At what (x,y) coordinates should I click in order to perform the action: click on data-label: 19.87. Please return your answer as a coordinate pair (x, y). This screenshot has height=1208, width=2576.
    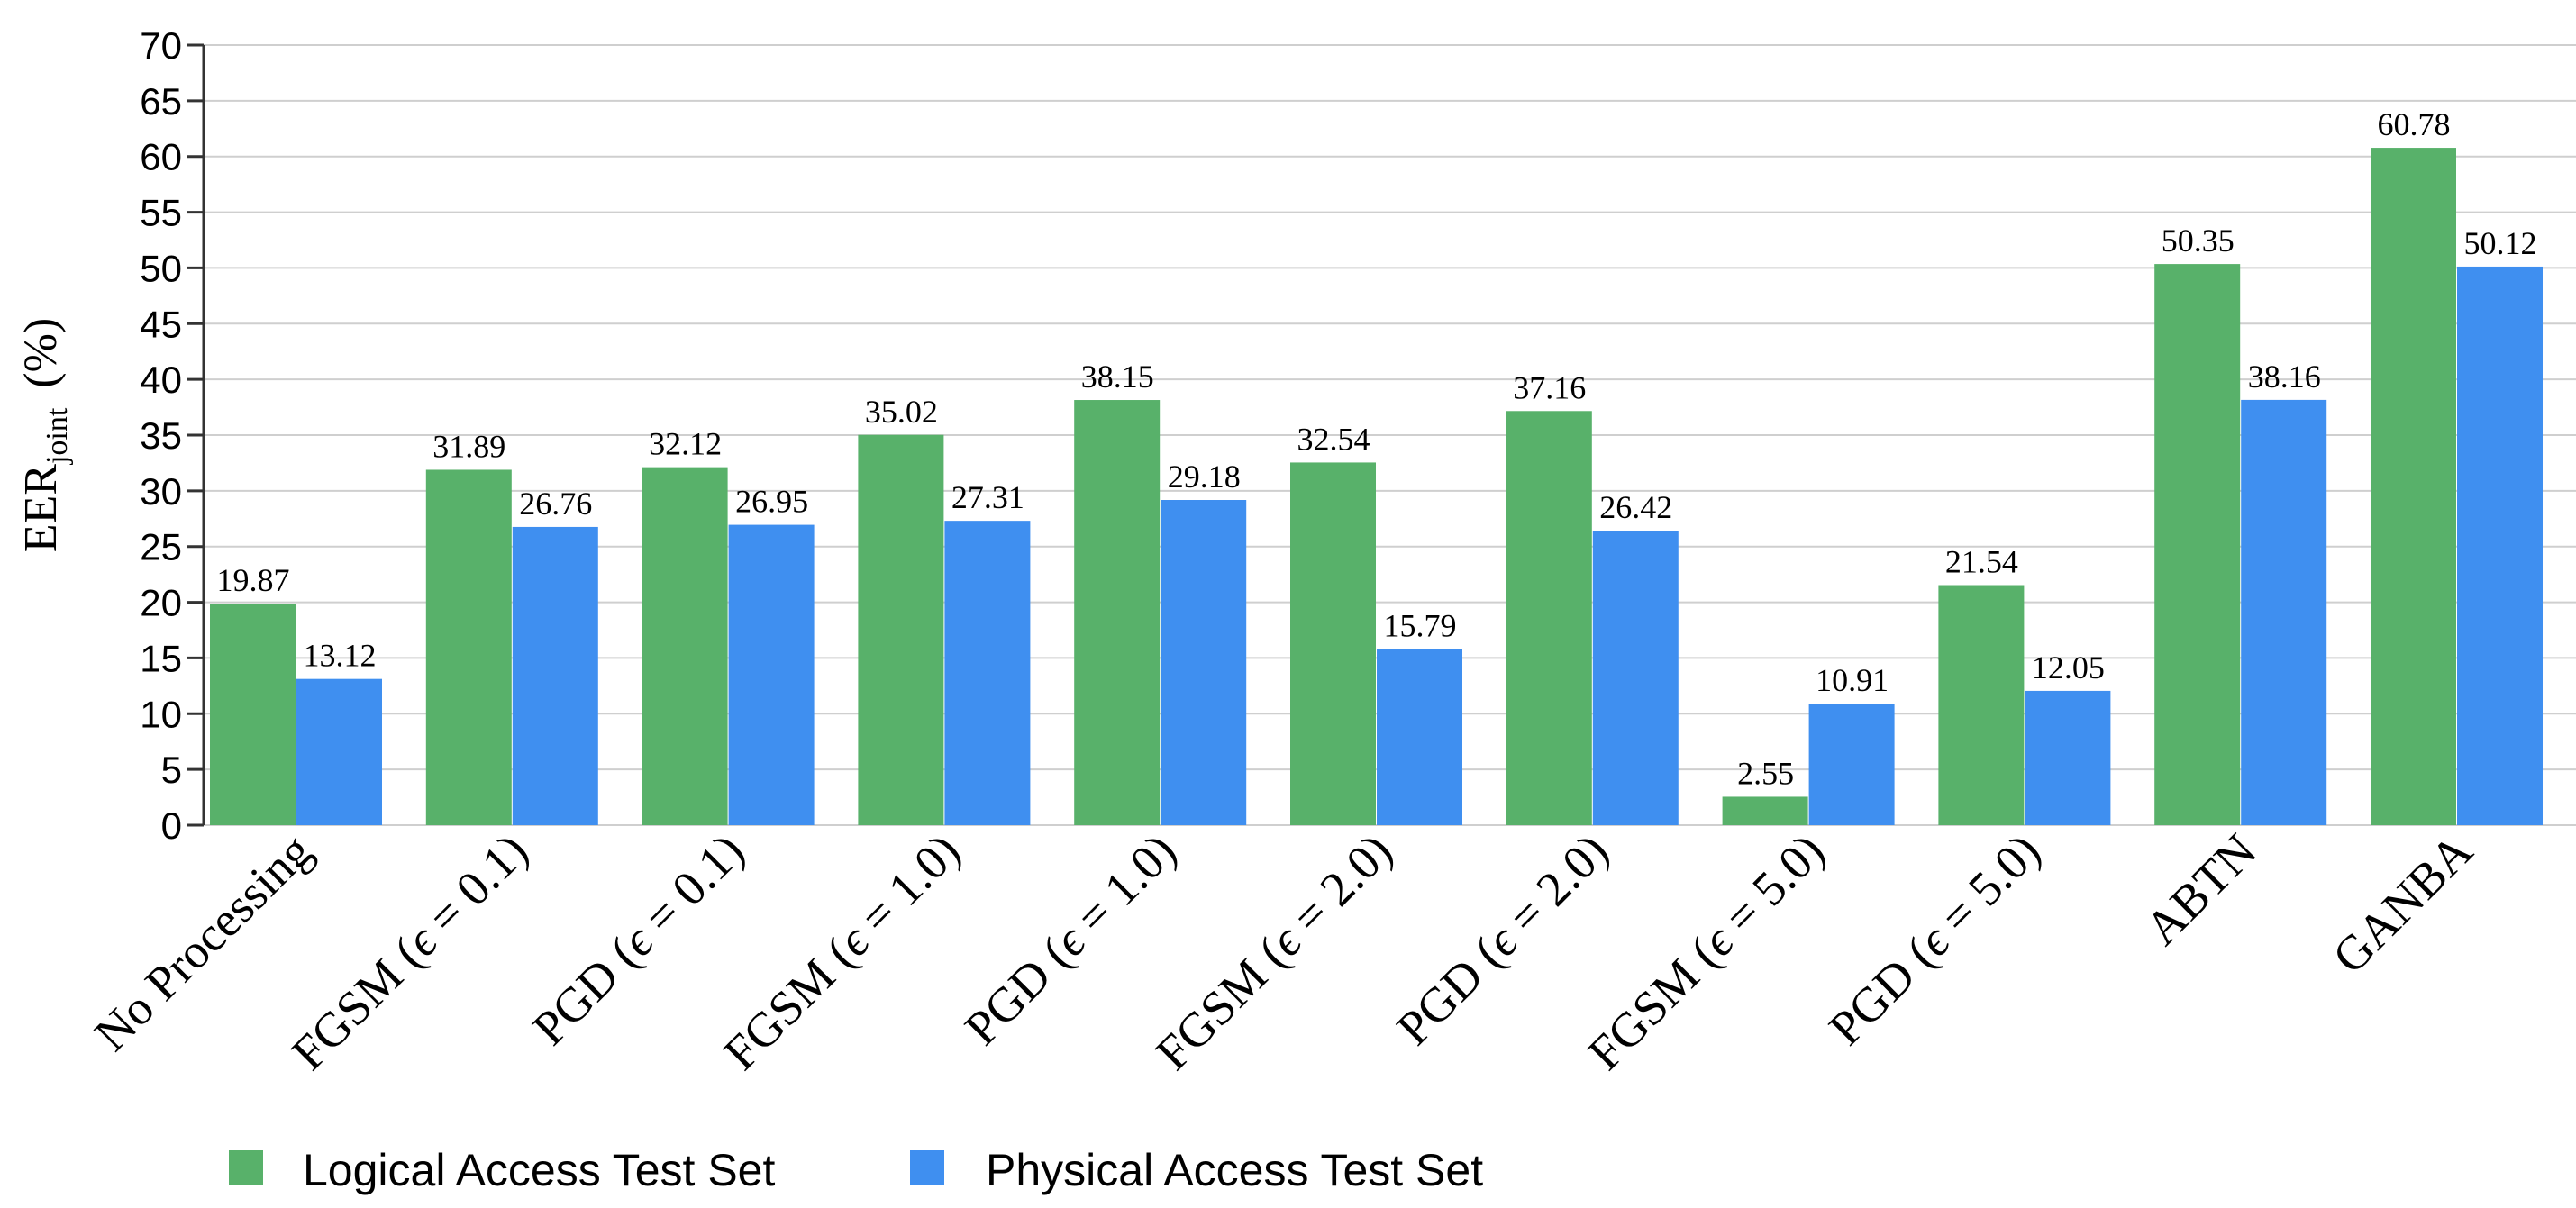
    Looking at the image, I should click on (253, 580).